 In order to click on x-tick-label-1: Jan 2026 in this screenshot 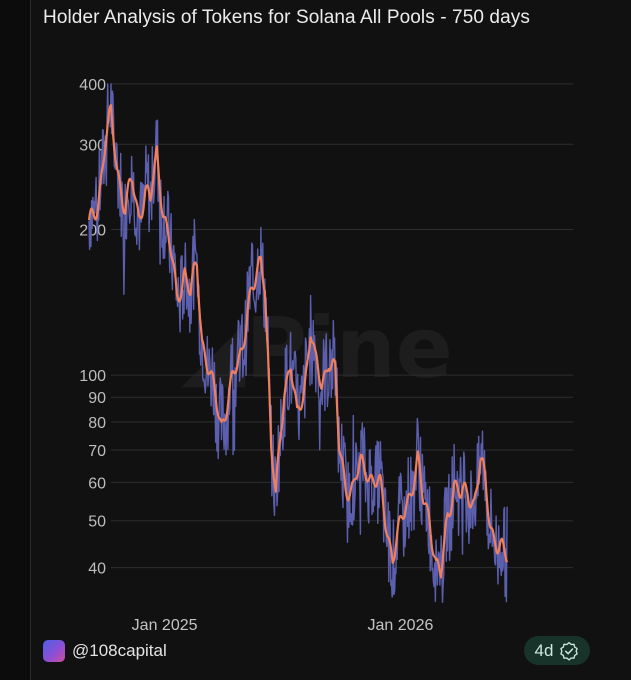, I will do `click(401, 625)`.